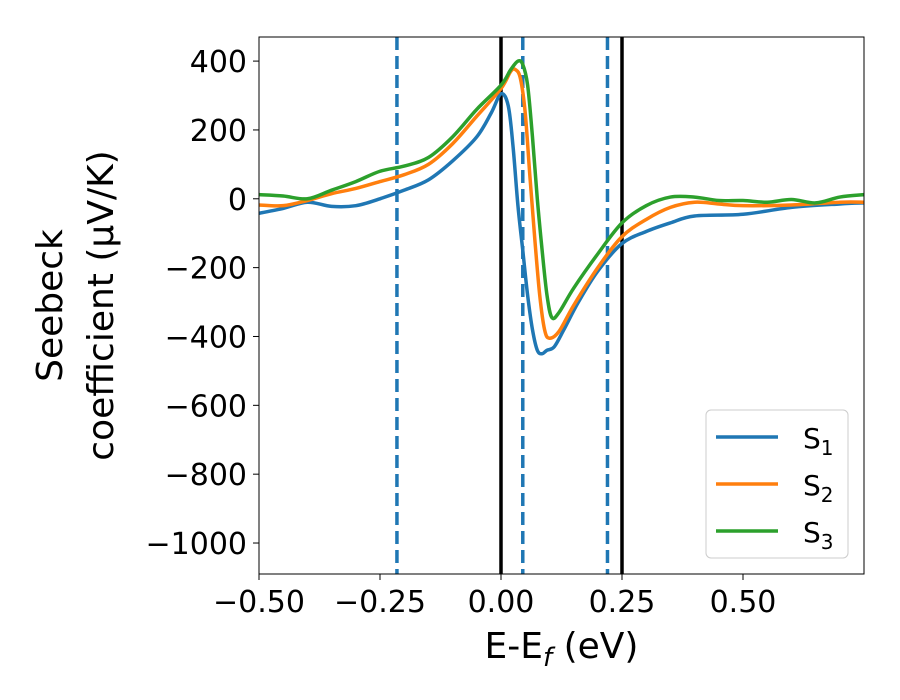 The image size is (900, 700). What do you see at coordinates (196, 544) in the screenshot?
I see `y-tick-label: −1000` at bounding box center [196, 544].